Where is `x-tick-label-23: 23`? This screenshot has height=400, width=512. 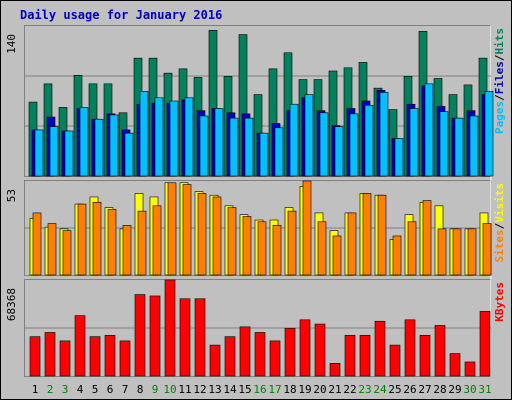
x-tick-label-23: 23 is located at coordinates (364, 389).